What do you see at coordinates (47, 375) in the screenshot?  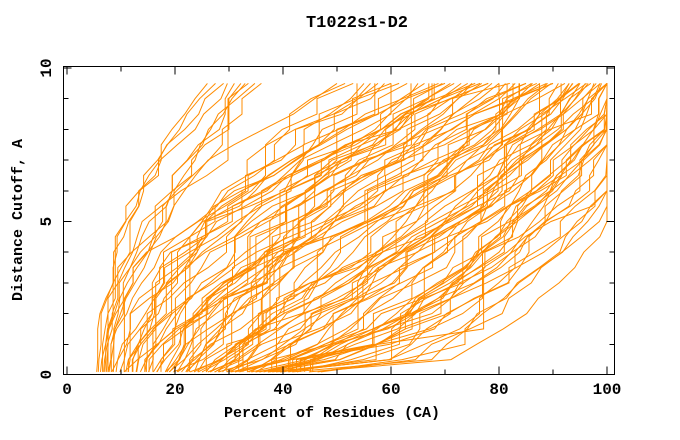 I see `y-tick-label: 0` at bounding box center [47, 375].